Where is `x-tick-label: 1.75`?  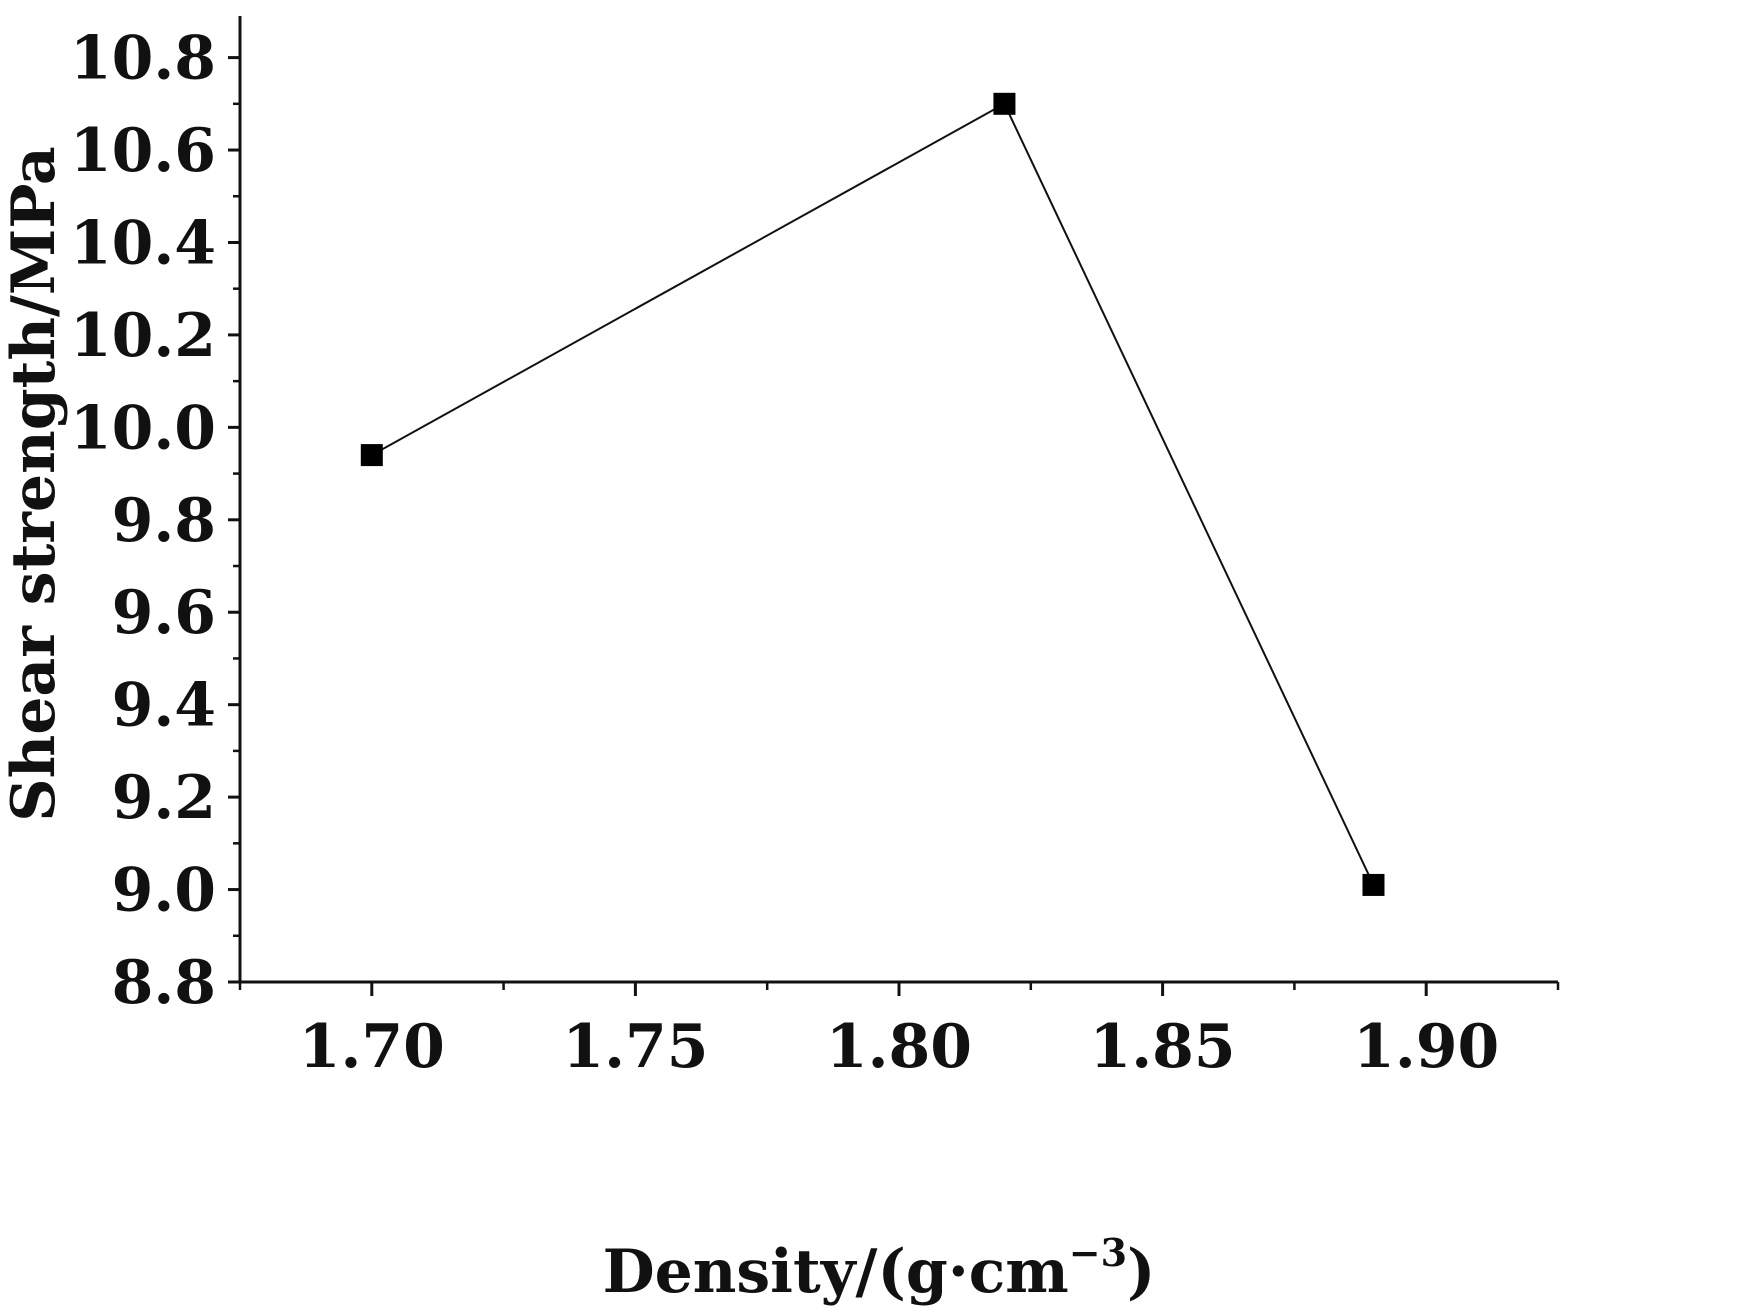
x-tick-label: 1.75 is located at coordinates (635, 1047).